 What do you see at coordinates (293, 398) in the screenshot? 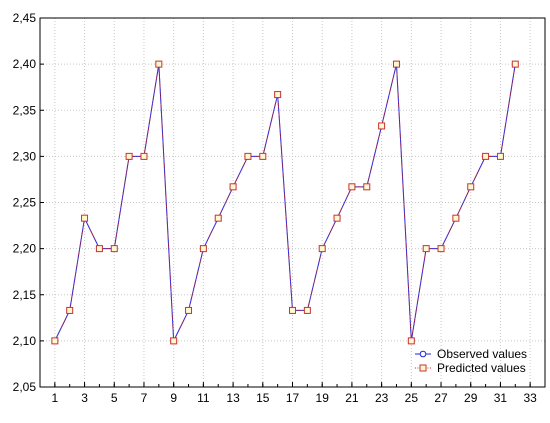
I see `x-tick-label: 17` at bounding box center [293, 398].